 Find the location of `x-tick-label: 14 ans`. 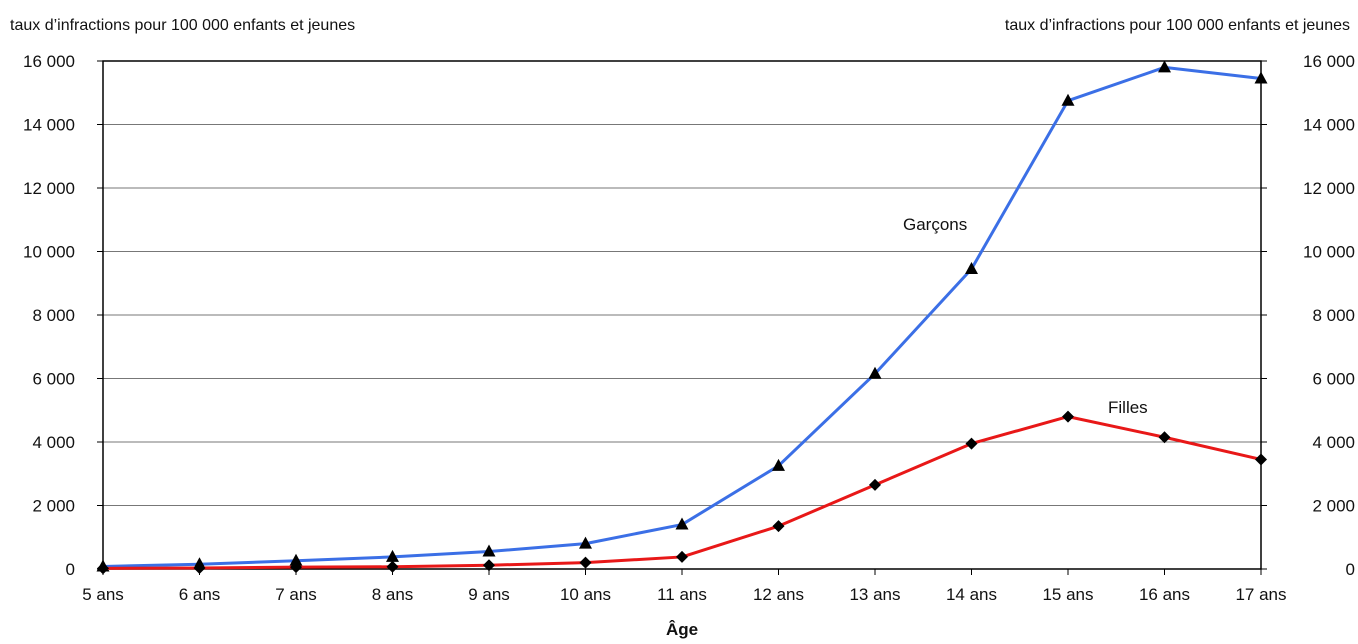

x-tick-label: 14 ans is located at coordinates (971, 594).